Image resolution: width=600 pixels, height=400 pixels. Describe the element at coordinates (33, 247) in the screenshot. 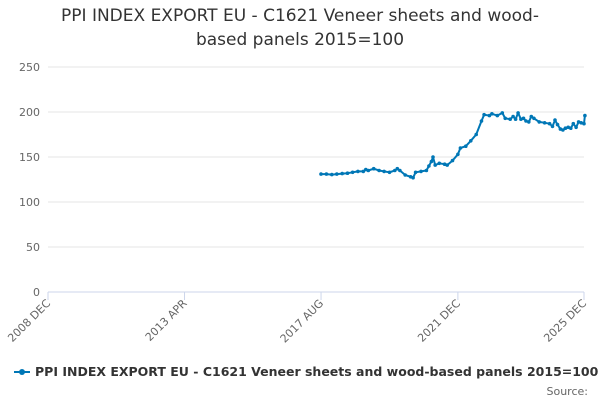

I see `y-tick-label: 50` at that location.